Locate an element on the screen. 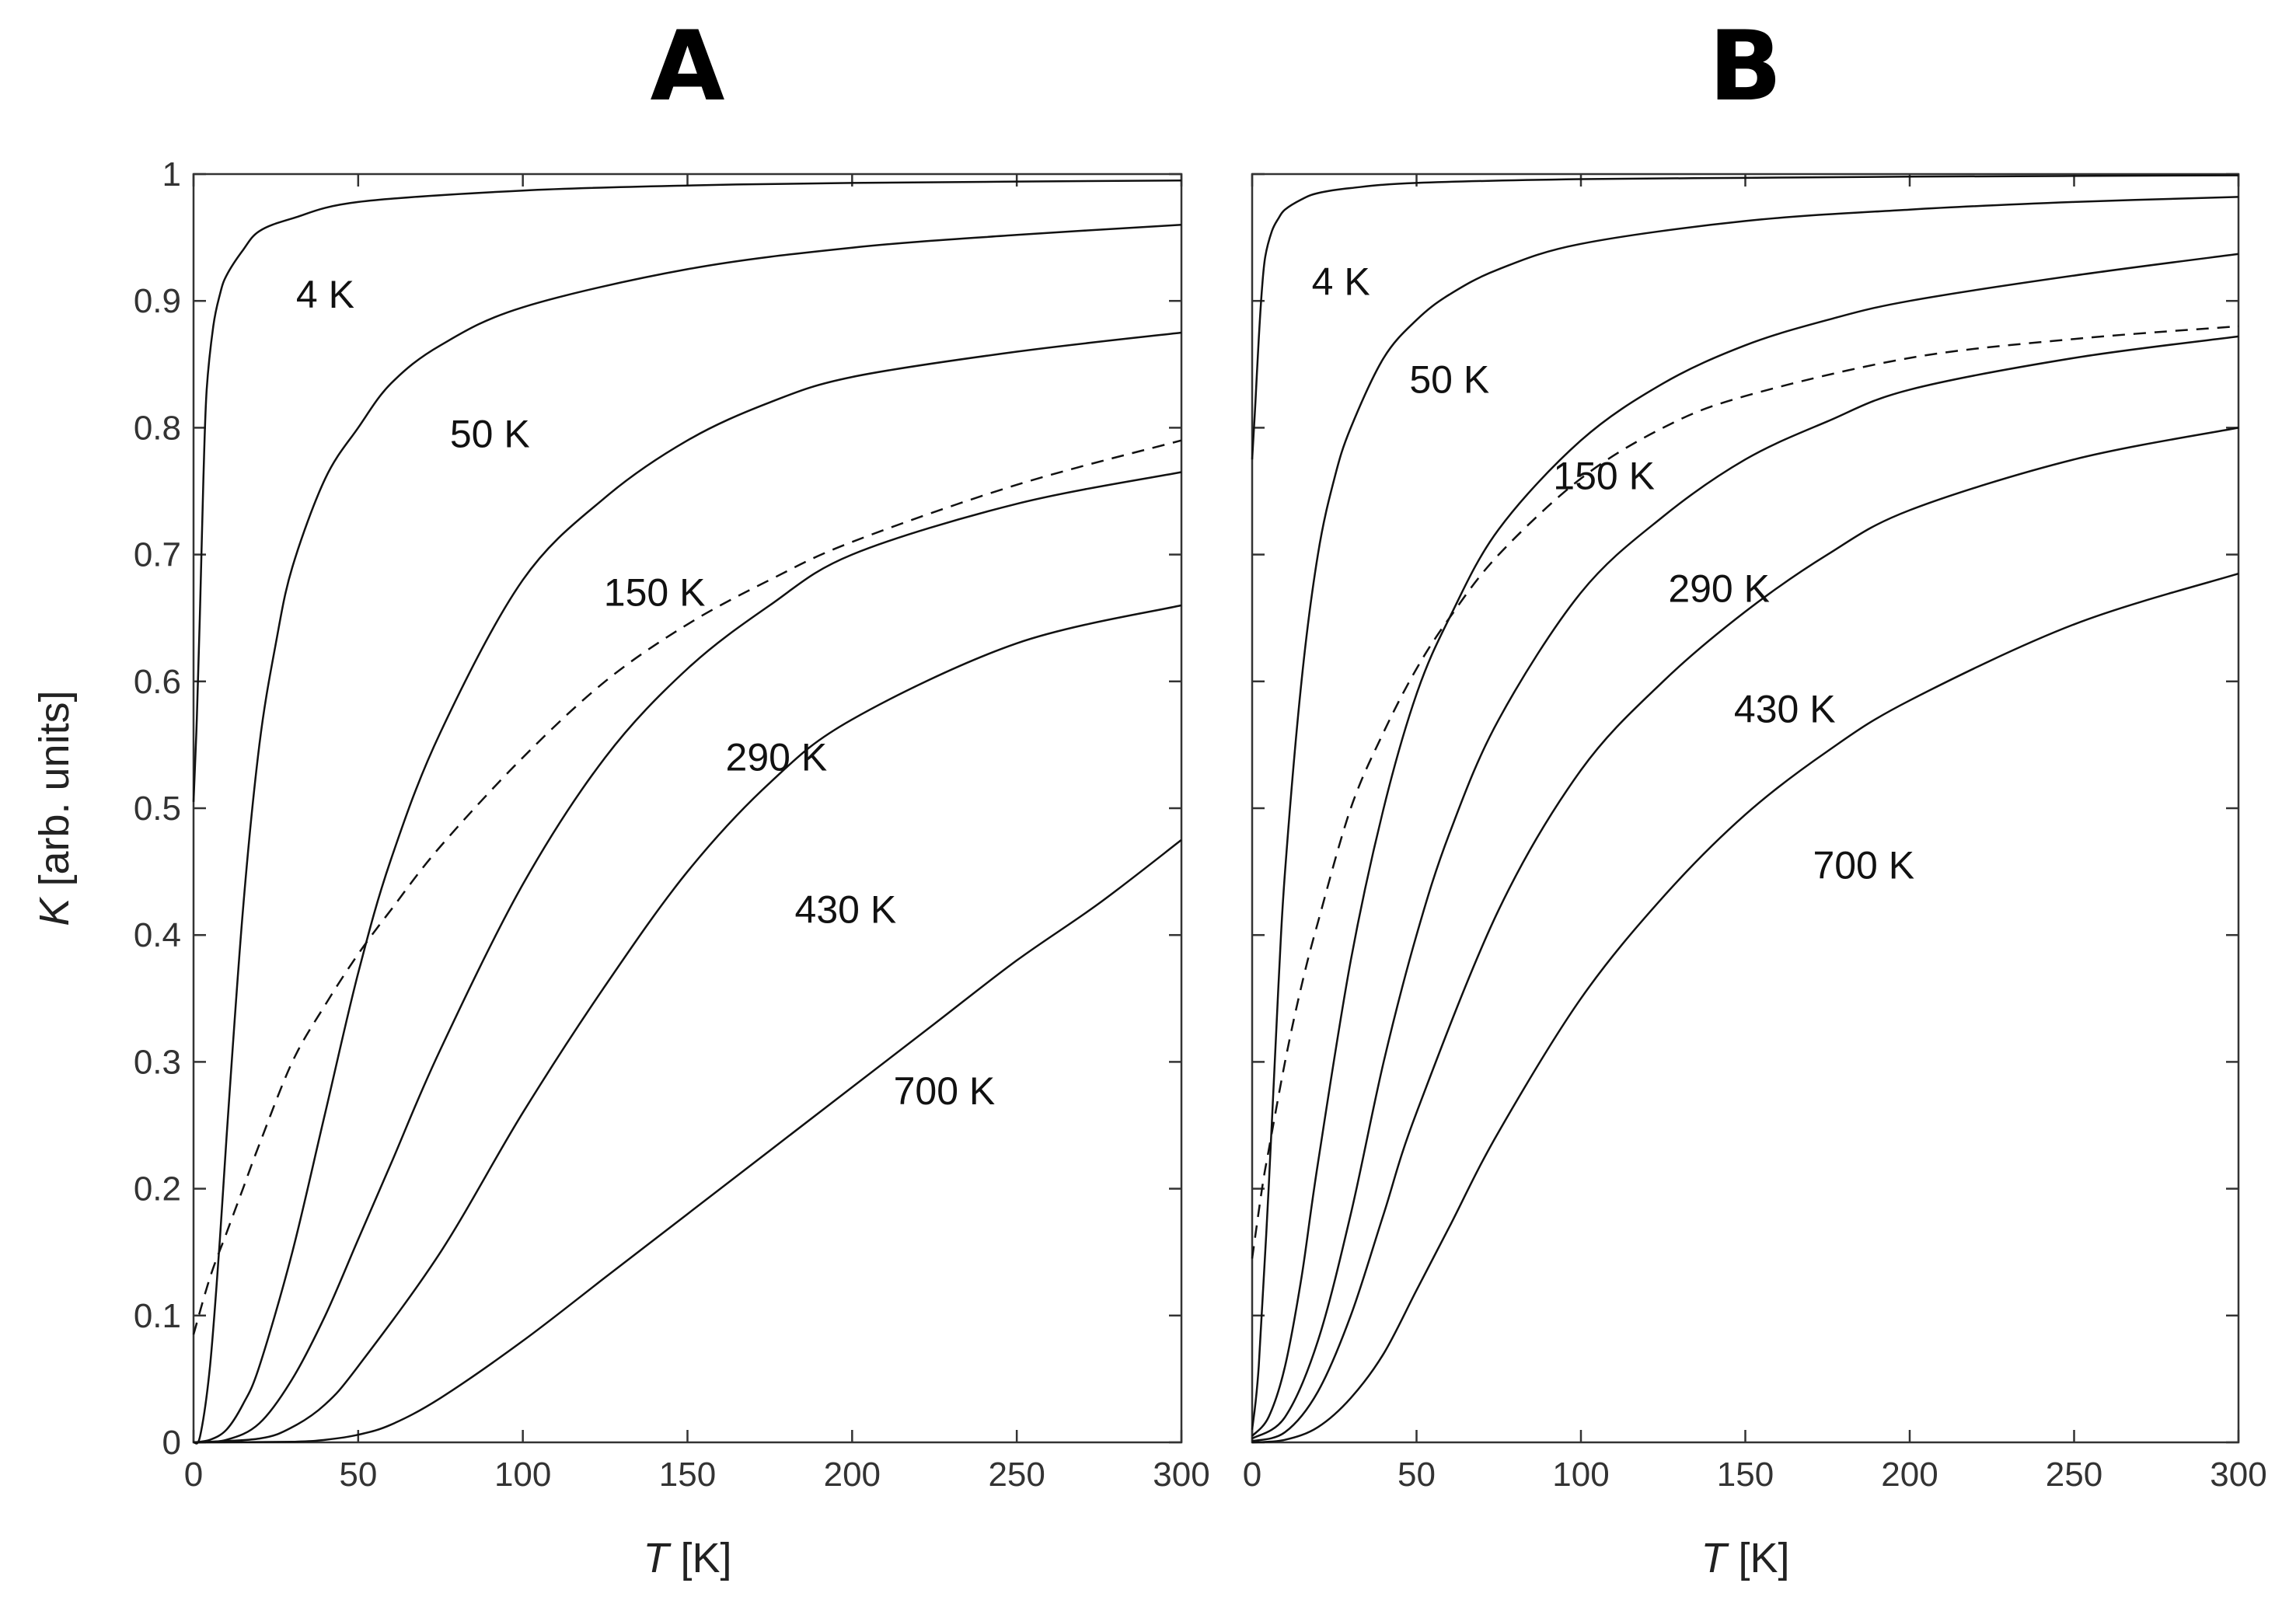 The image size is (2296, 1604). y-tick-label: 0.9 is located at coordinates (158, 301).